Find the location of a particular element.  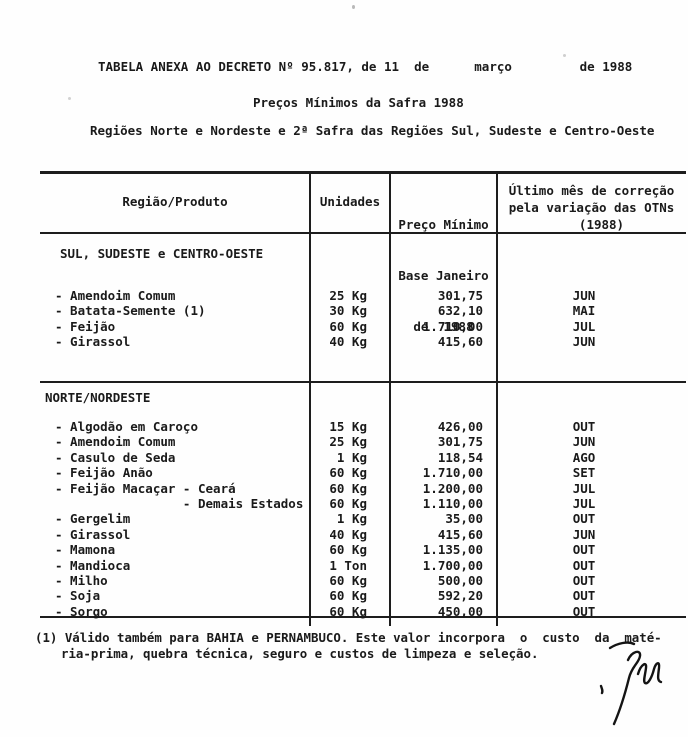

price-cell: 118,54 is located at coordinates (460, 457).